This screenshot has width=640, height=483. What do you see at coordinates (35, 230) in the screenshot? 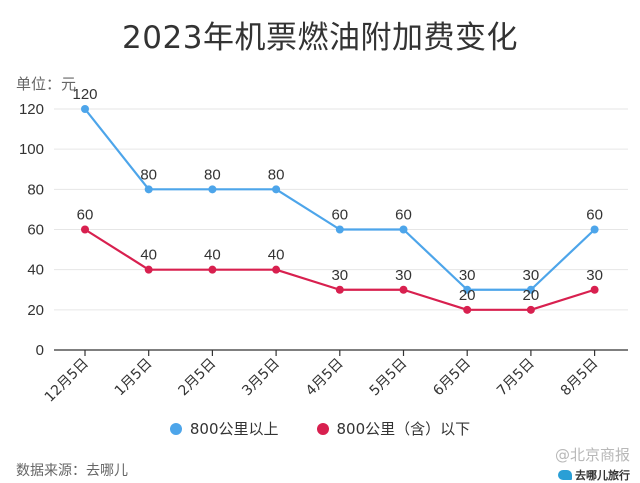
I see `y-tick-label-60: 60` at bounding box center [35, 230].